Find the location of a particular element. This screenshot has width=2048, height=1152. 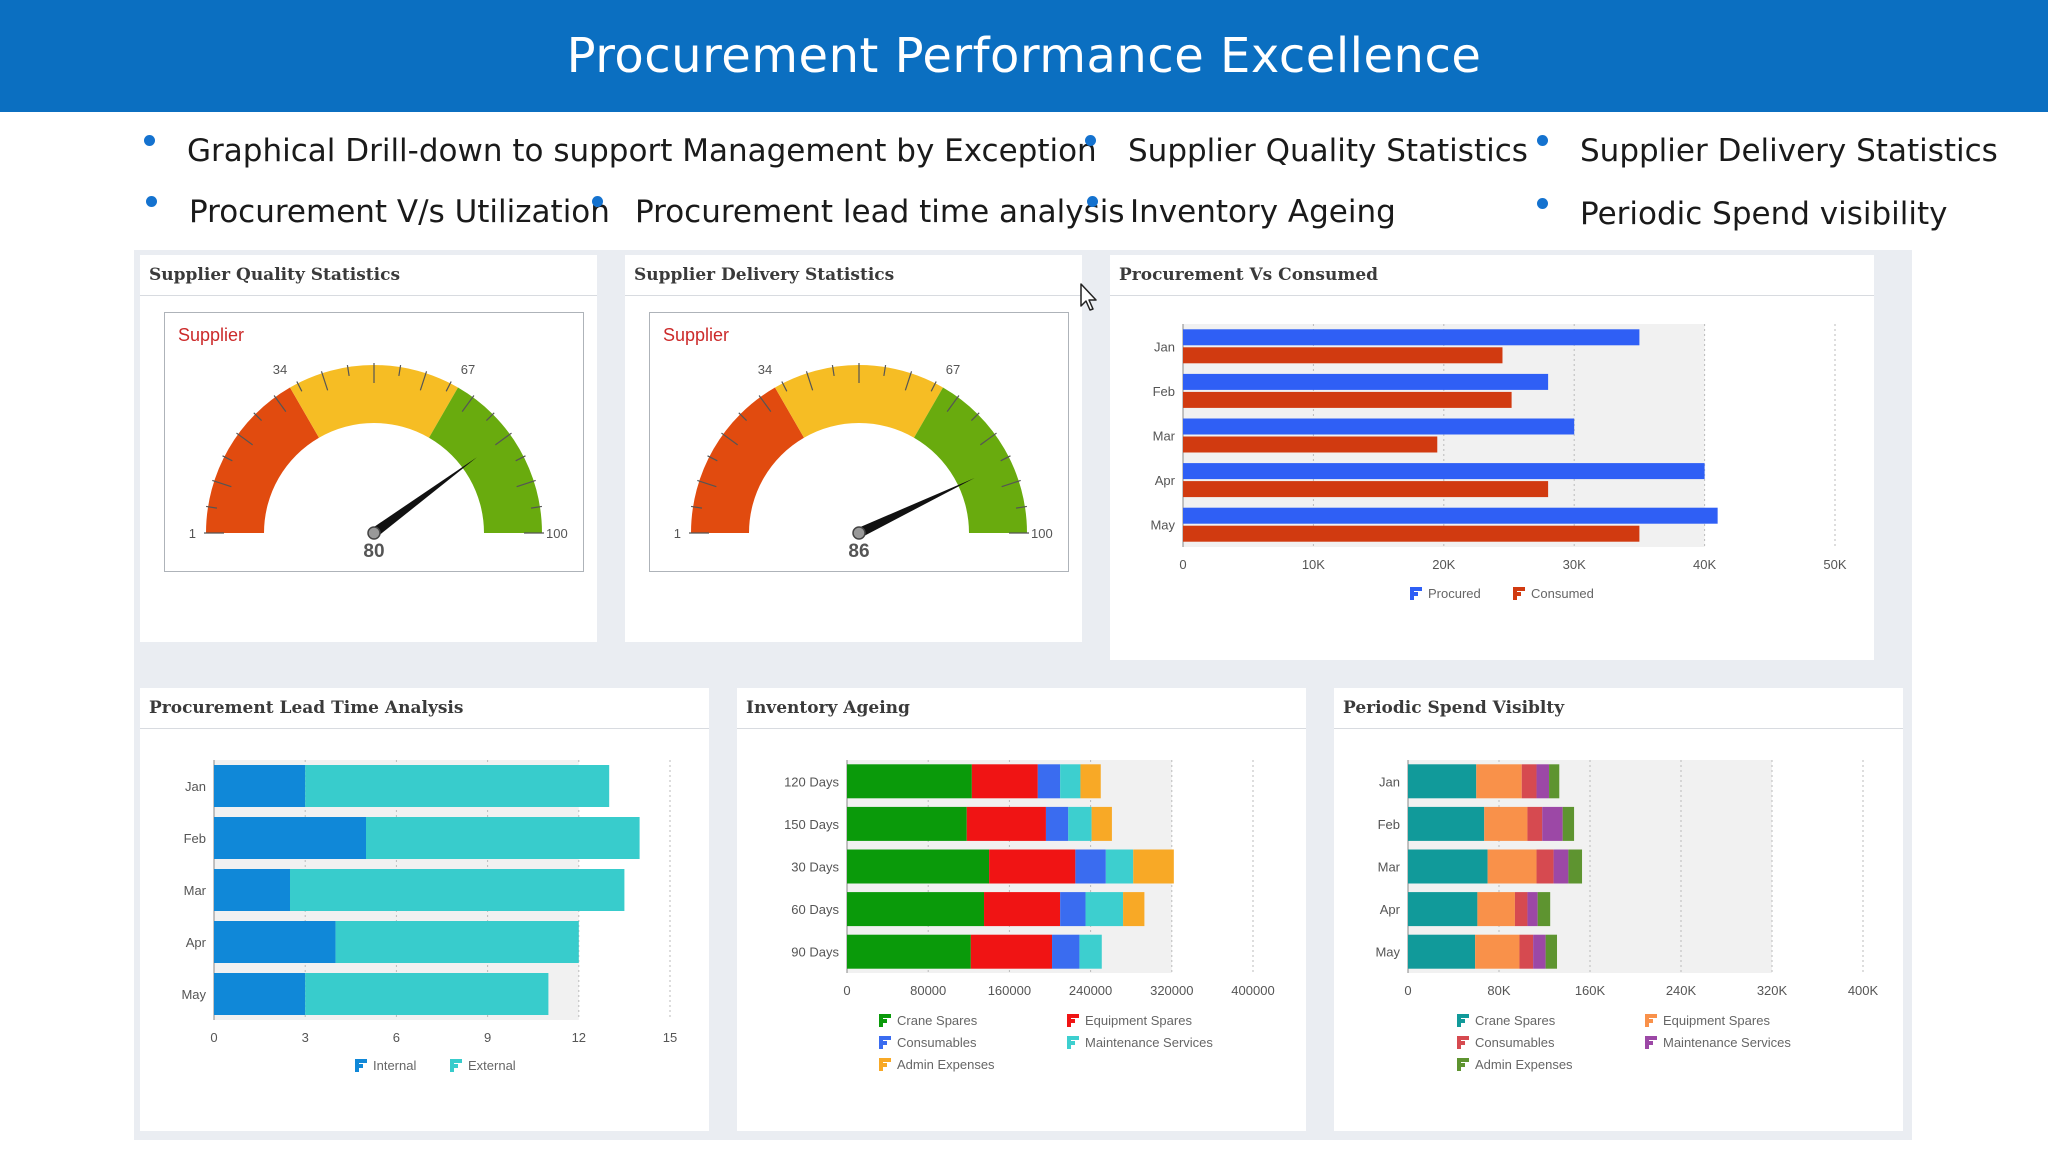

y-tick-label: Feb is located at coordinates (195, 838).